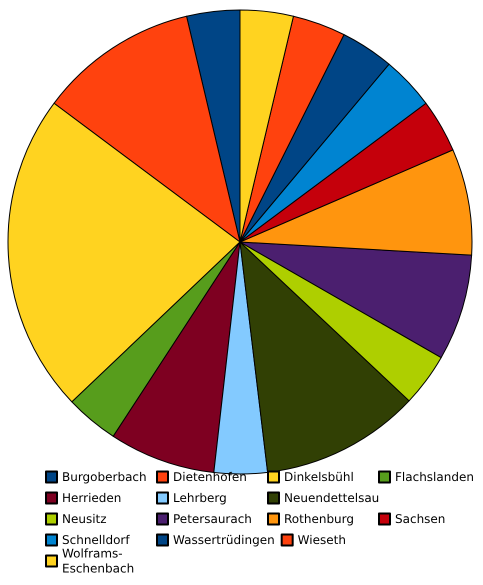  Describe the element at coordinates (92, 498) in the screenshot. I see `legend-label: Herrieden` at that location.